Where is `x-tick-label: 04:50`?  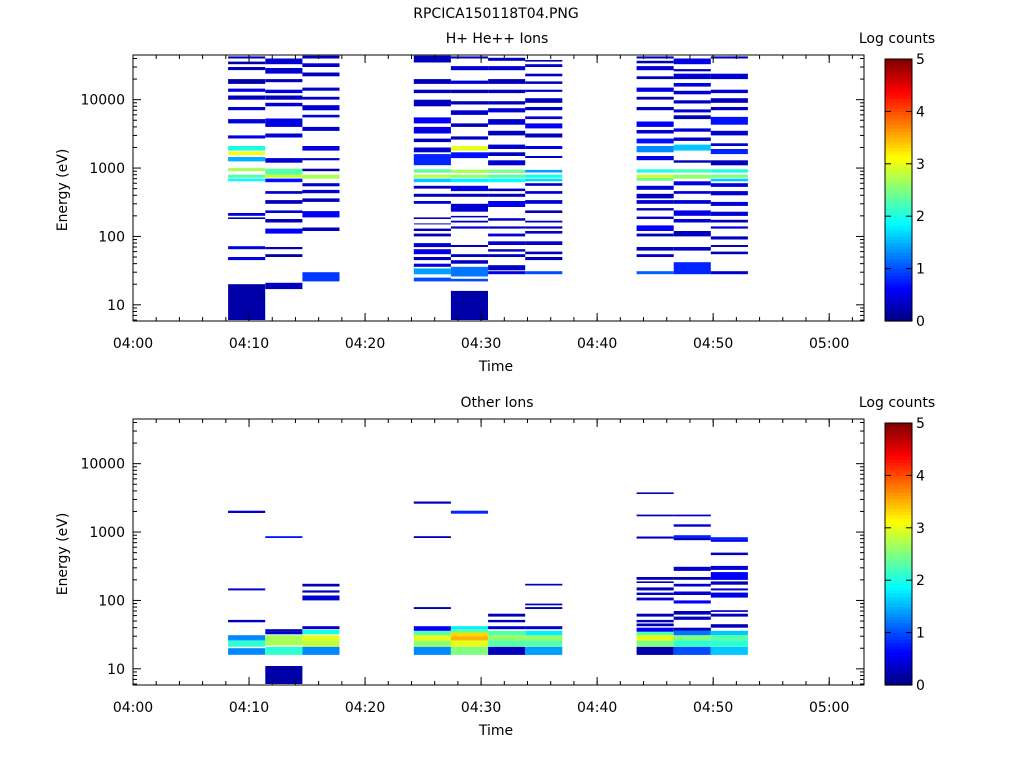
x-tick-label: 04:50 is located at coordinates (713, 344).